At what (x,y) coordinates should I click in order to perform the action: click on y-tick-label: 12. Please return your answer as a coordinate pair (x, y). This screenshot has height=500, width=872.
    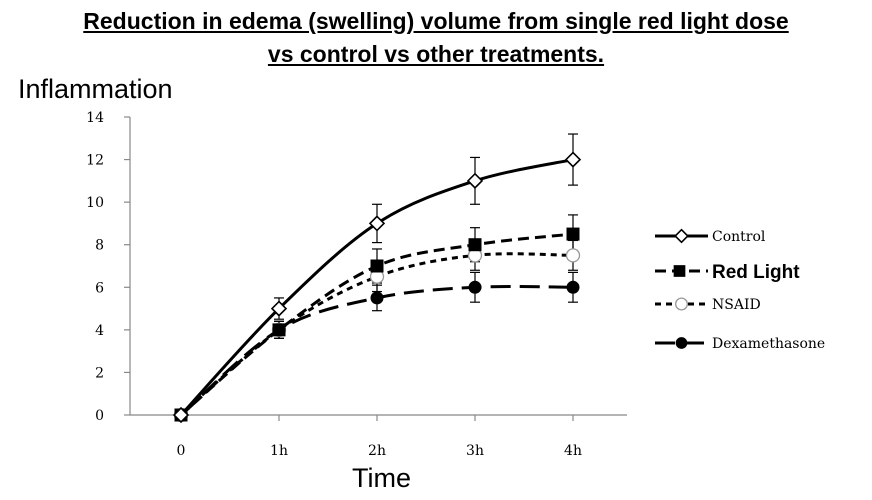
    Looking at the image, I should click on (95, 161).